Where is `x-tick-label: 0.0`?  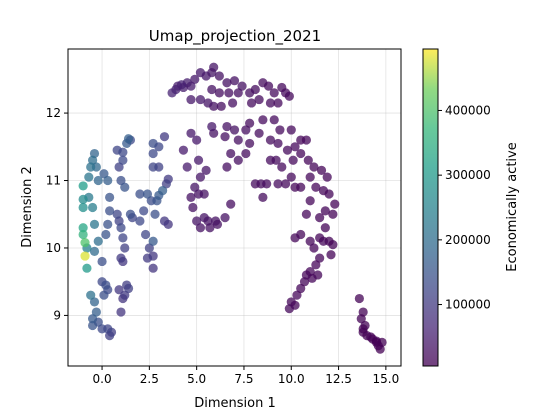 x-tick-label: 0.0 is located at coordinates (102, 379).